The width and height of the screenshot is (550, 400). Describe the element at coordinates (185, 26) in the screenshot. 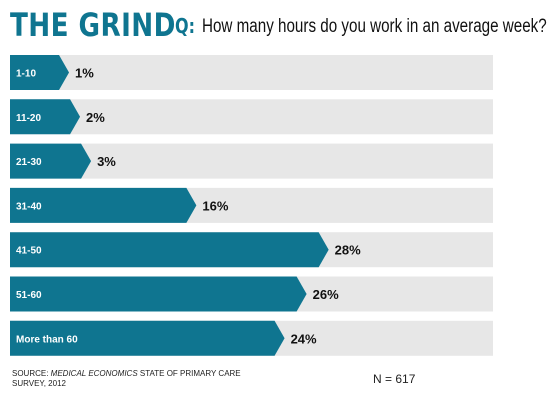

I see `question-prefix: Q:` at that location.